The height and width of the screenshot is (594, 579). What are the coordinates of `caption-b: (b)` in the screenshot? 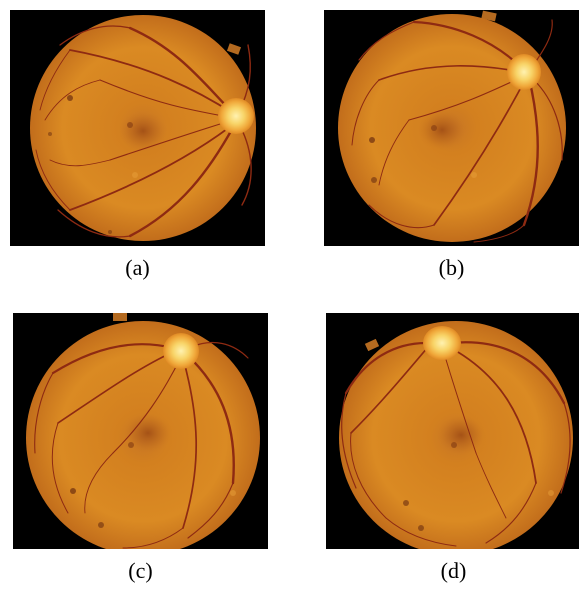 It's located at (451, 267).